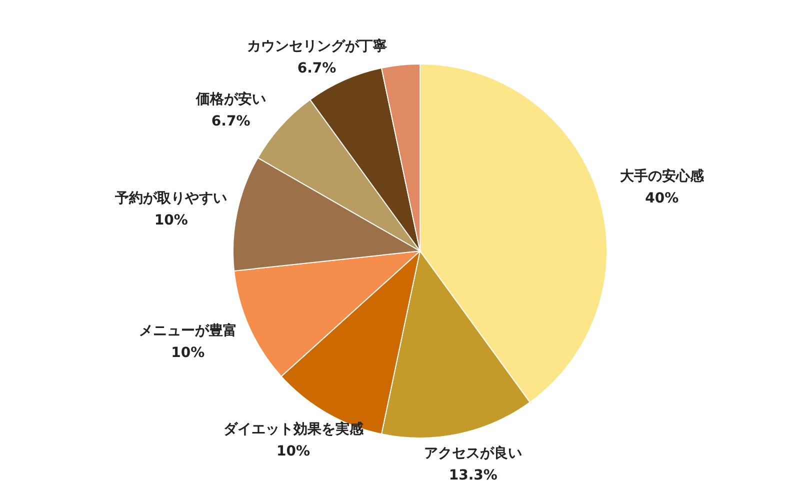 The width and height of the screenshot is (800, 500). What do you see at coordinates (293, 429) in the screenshot?
I see `slice-label: ダイエット効果を実感` at bounding box center [293, 429].